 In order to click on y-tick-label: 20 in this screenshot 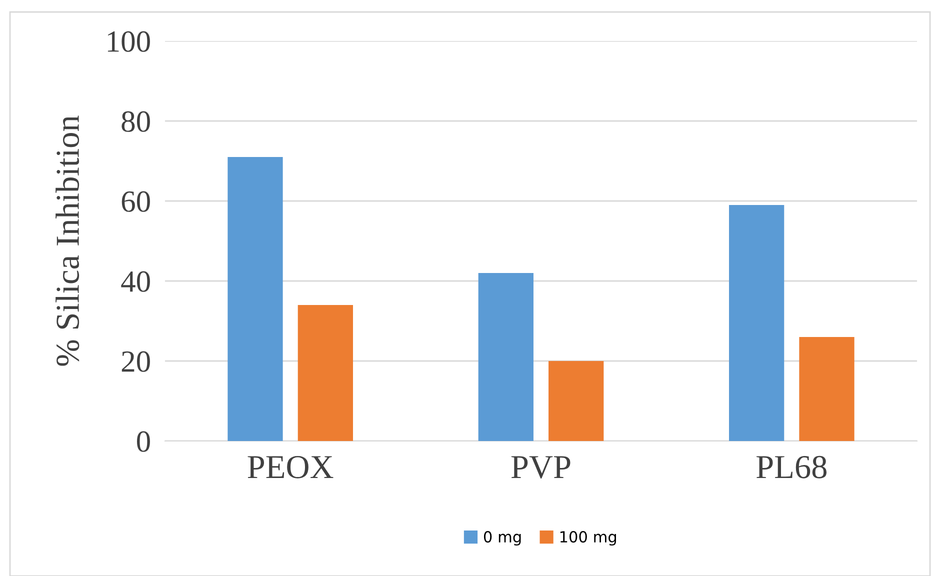, I will do `click(136, 361)`.